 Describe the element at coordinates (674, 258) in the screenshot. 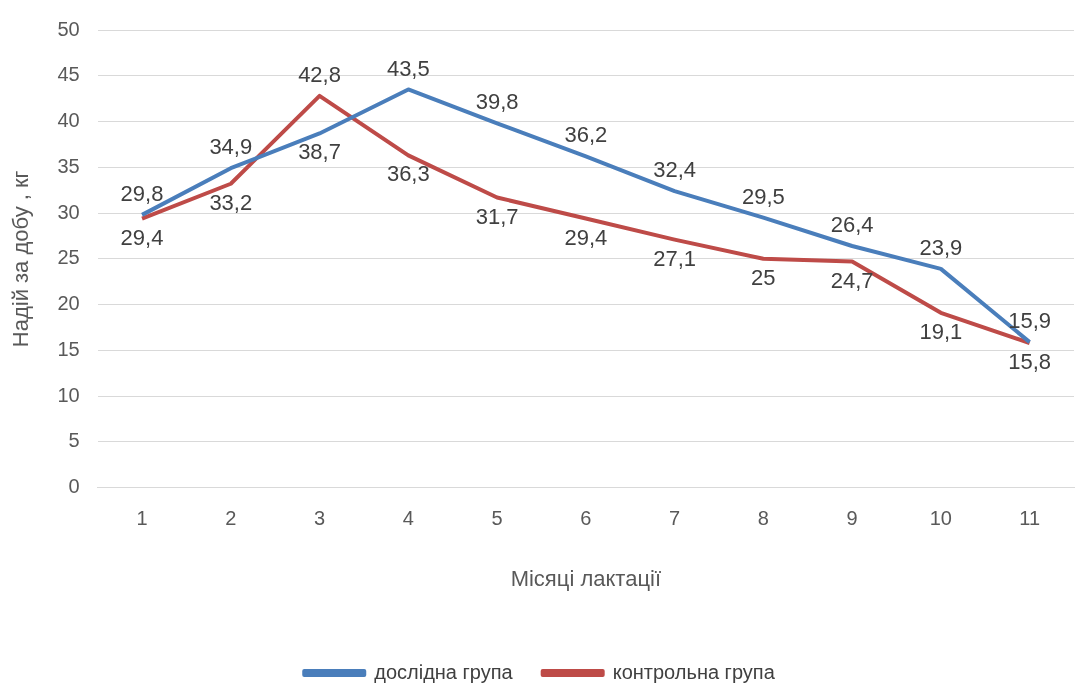

I see `data-label: 27,1` at that location.